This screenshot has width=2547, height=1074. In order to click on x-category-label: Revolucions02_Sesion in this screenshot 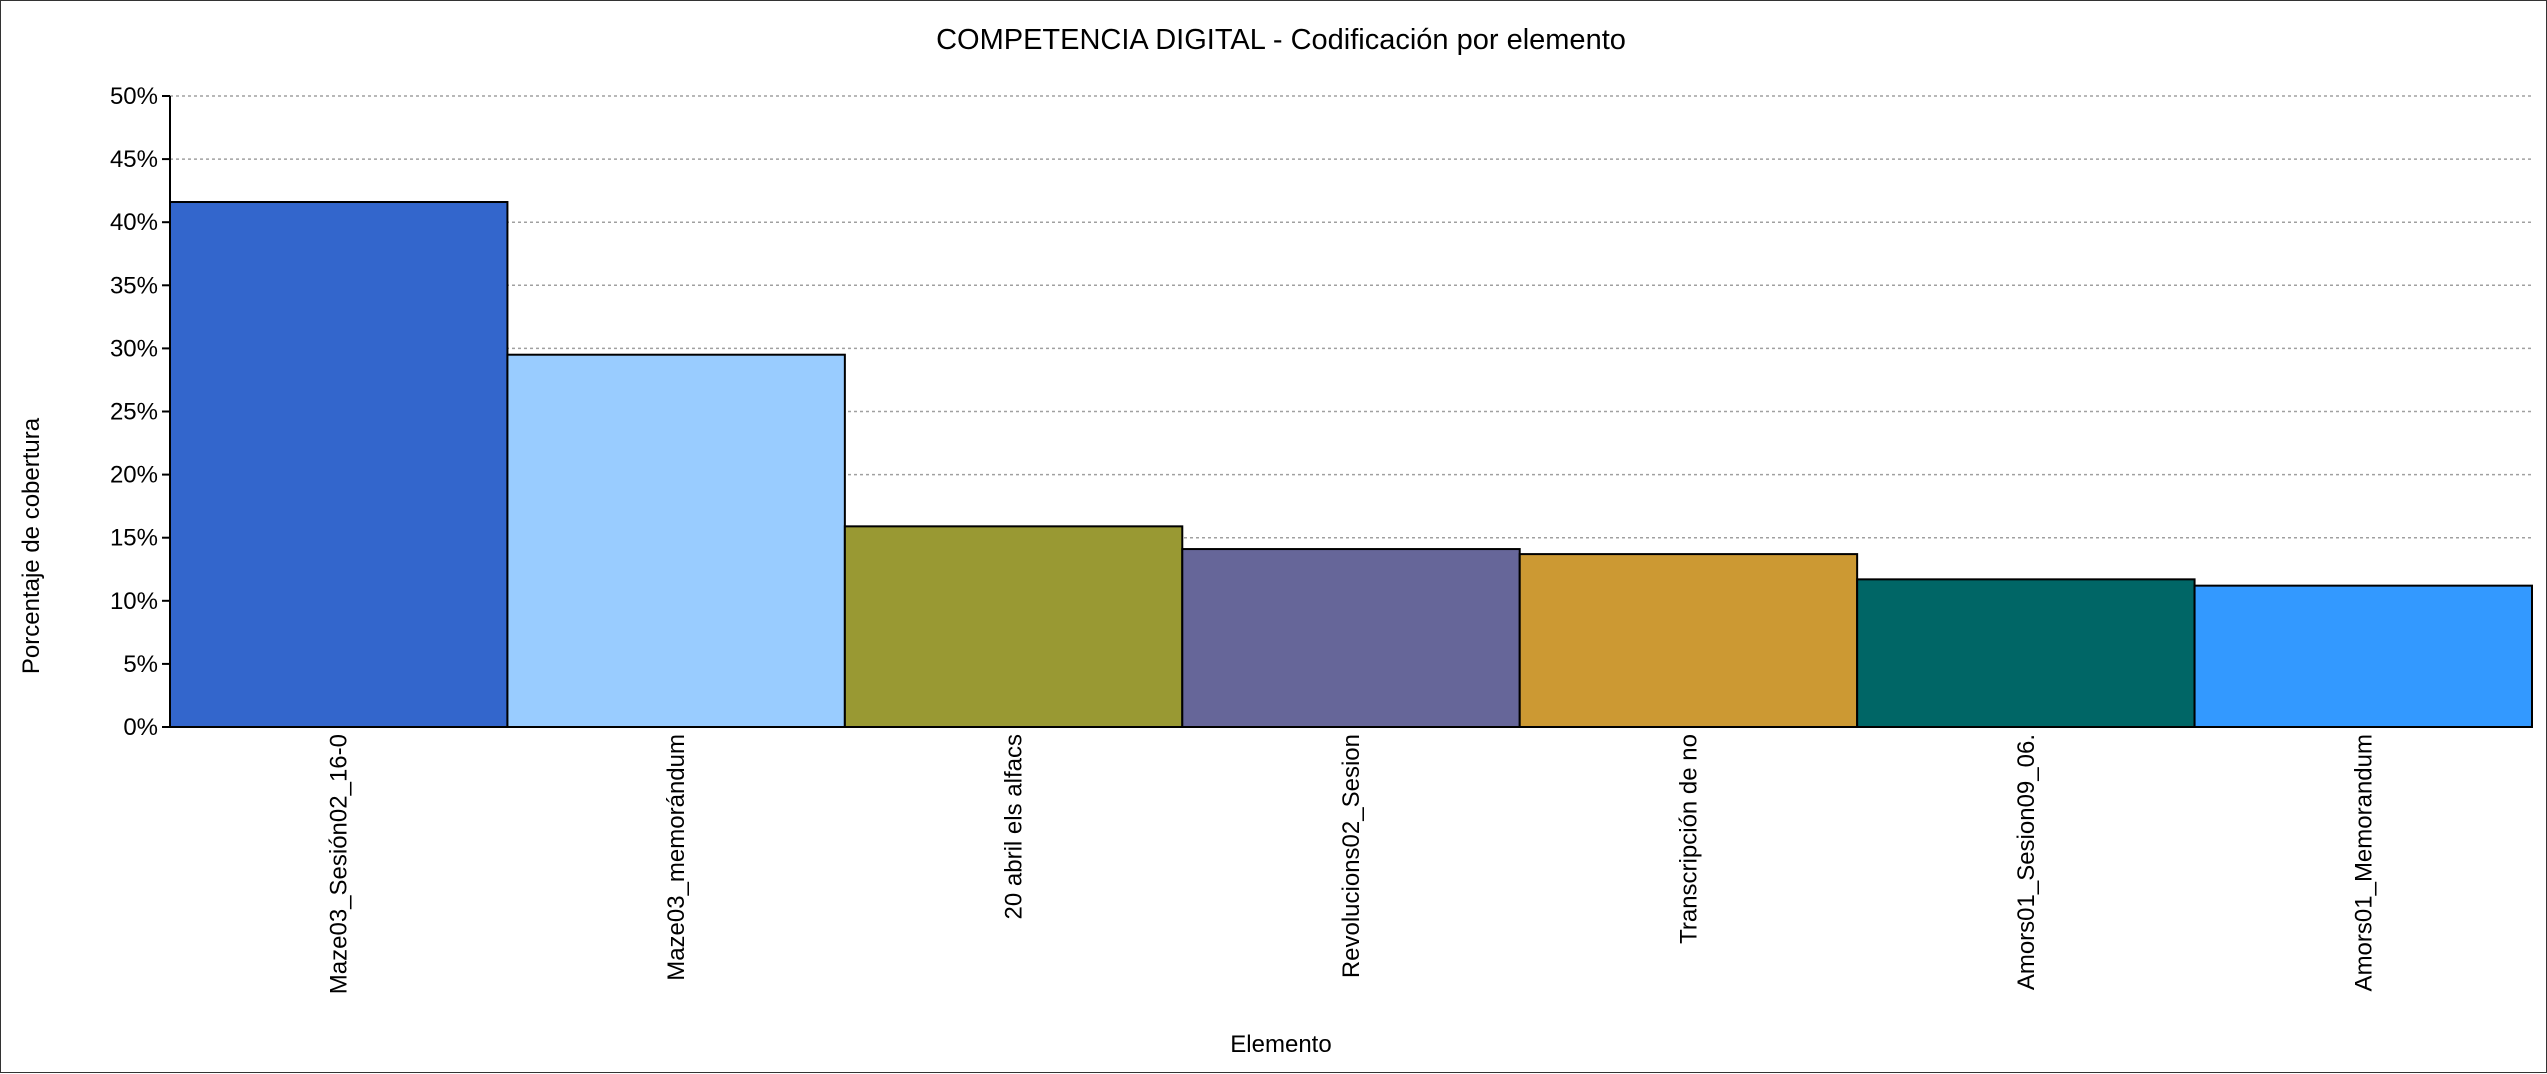, I will do `click(1351, 856)`.